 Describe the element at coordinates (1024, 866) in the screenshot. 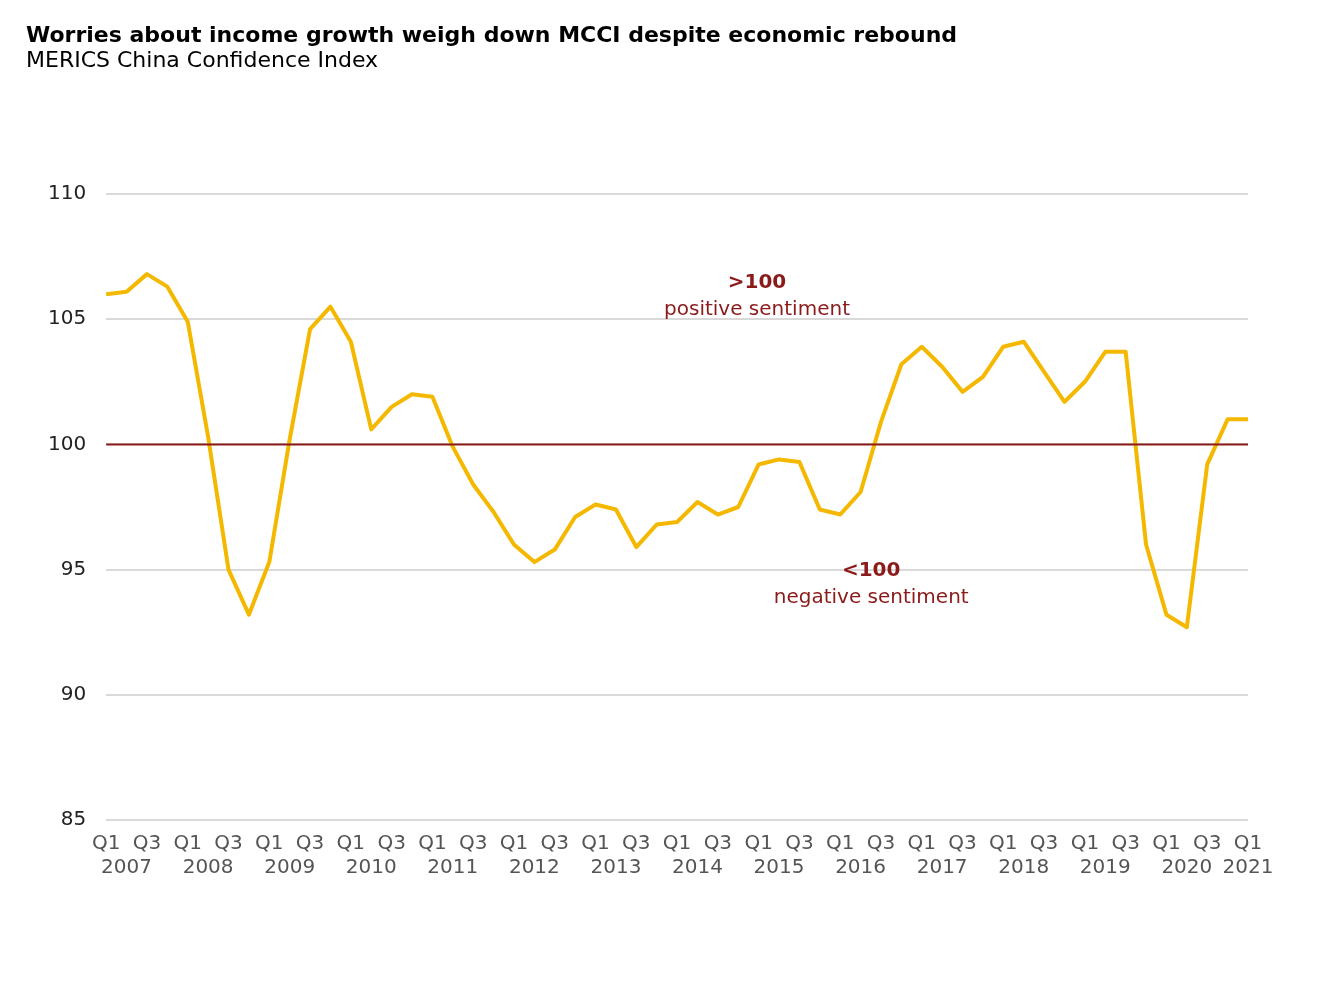

I see `x-tick-label: 2018` at that location.